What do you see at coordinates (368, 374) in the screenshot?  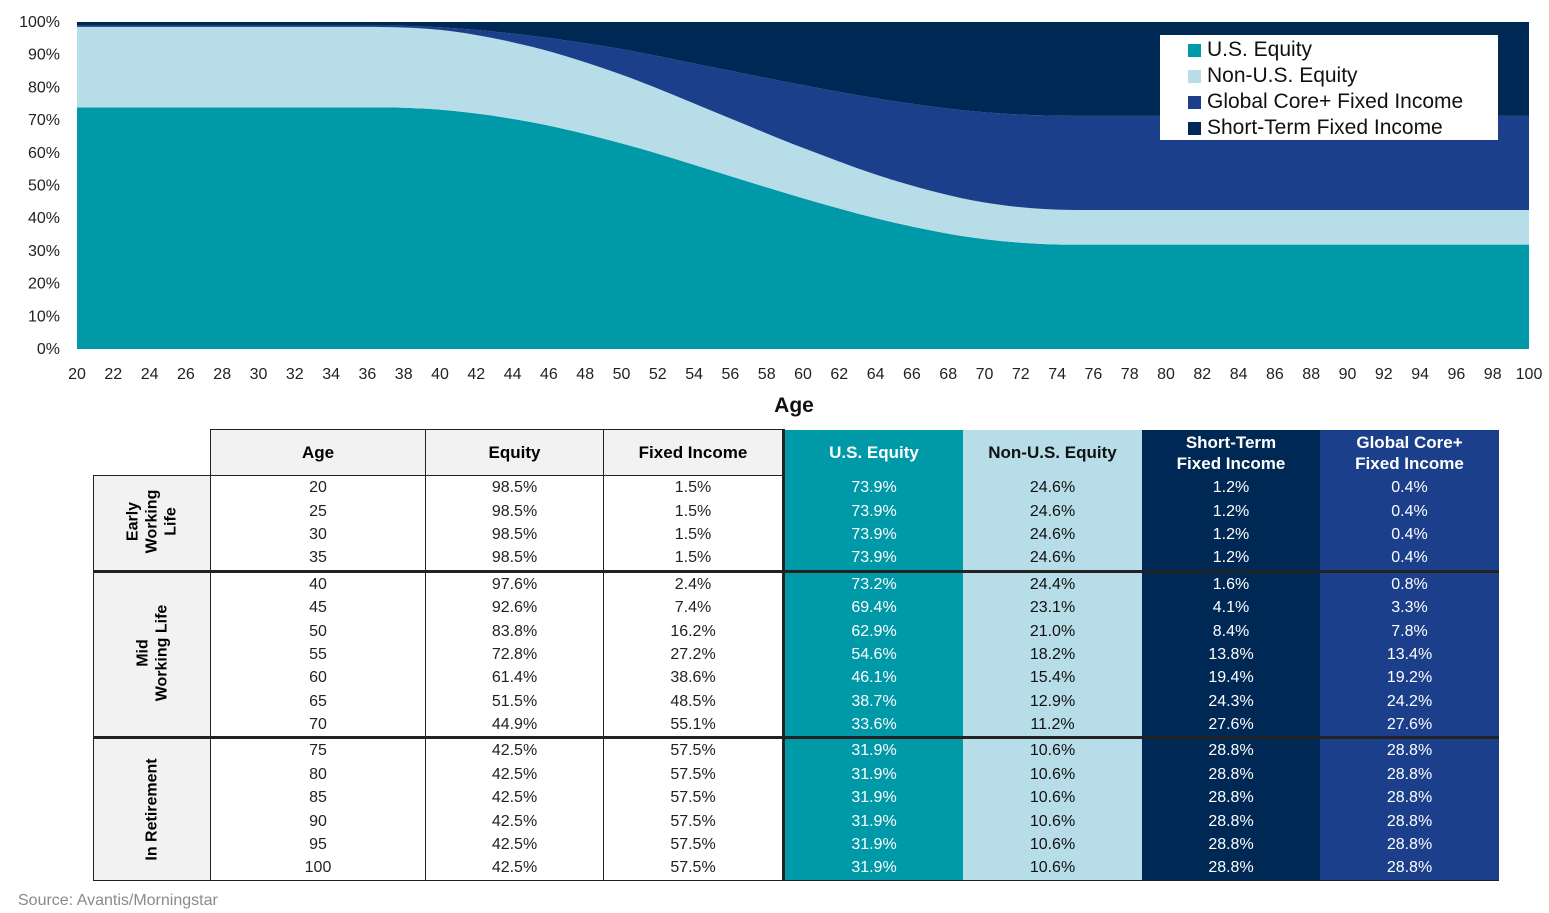 I see `x-tick-label: 36` at bounding box center [368, 374].